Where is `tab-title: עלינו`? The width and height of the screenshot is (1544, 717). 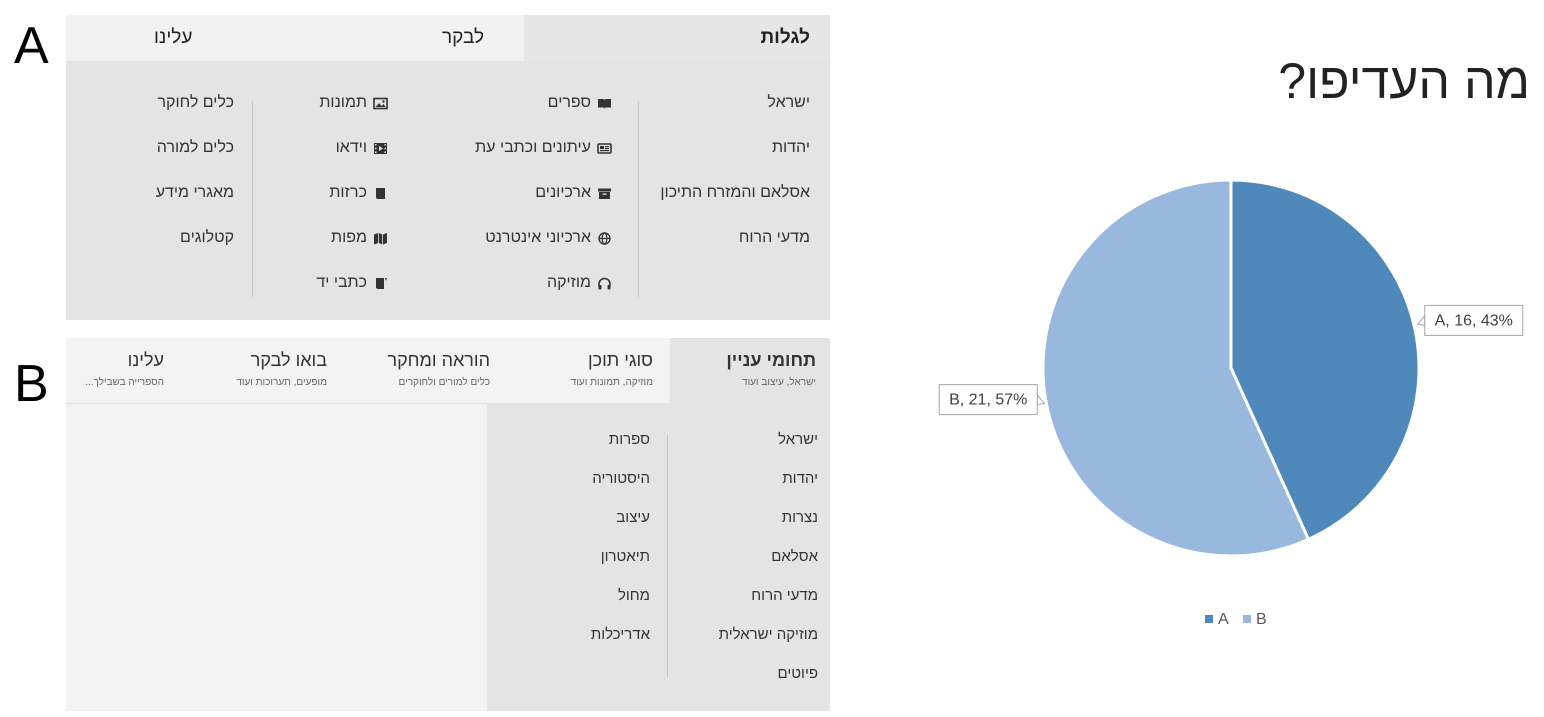
tab-title: עלינו is located at coordinates (145, 360).